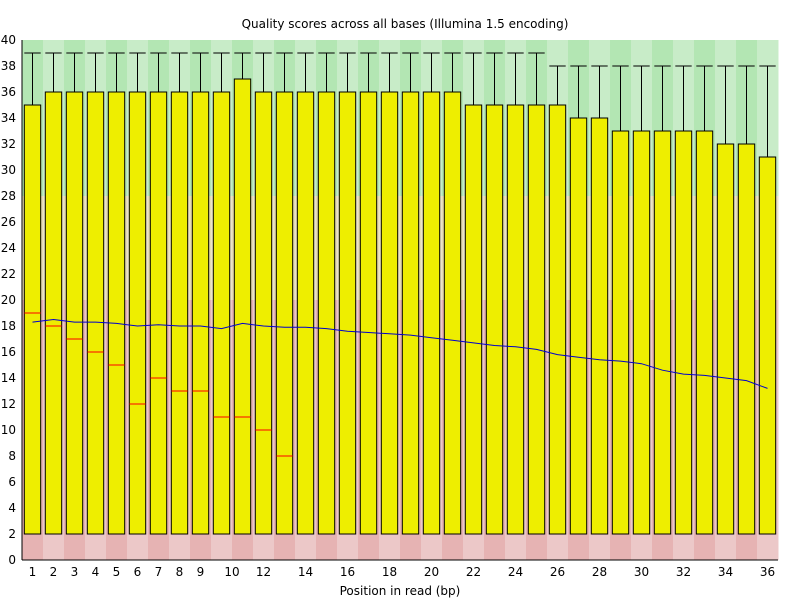 This screenshot has width=800, height=600. Describe the element at coordinates (8, 170) in the screenshot. I see `y-tick-30: 30` at that location.